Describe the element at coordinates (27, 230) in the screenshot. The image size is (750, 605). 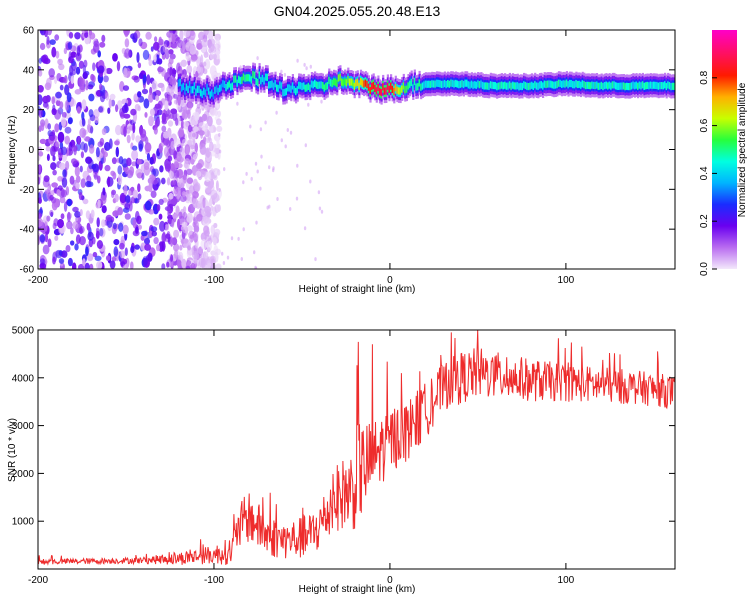
I see `spectrogram-ytick-label: -40` at that location.